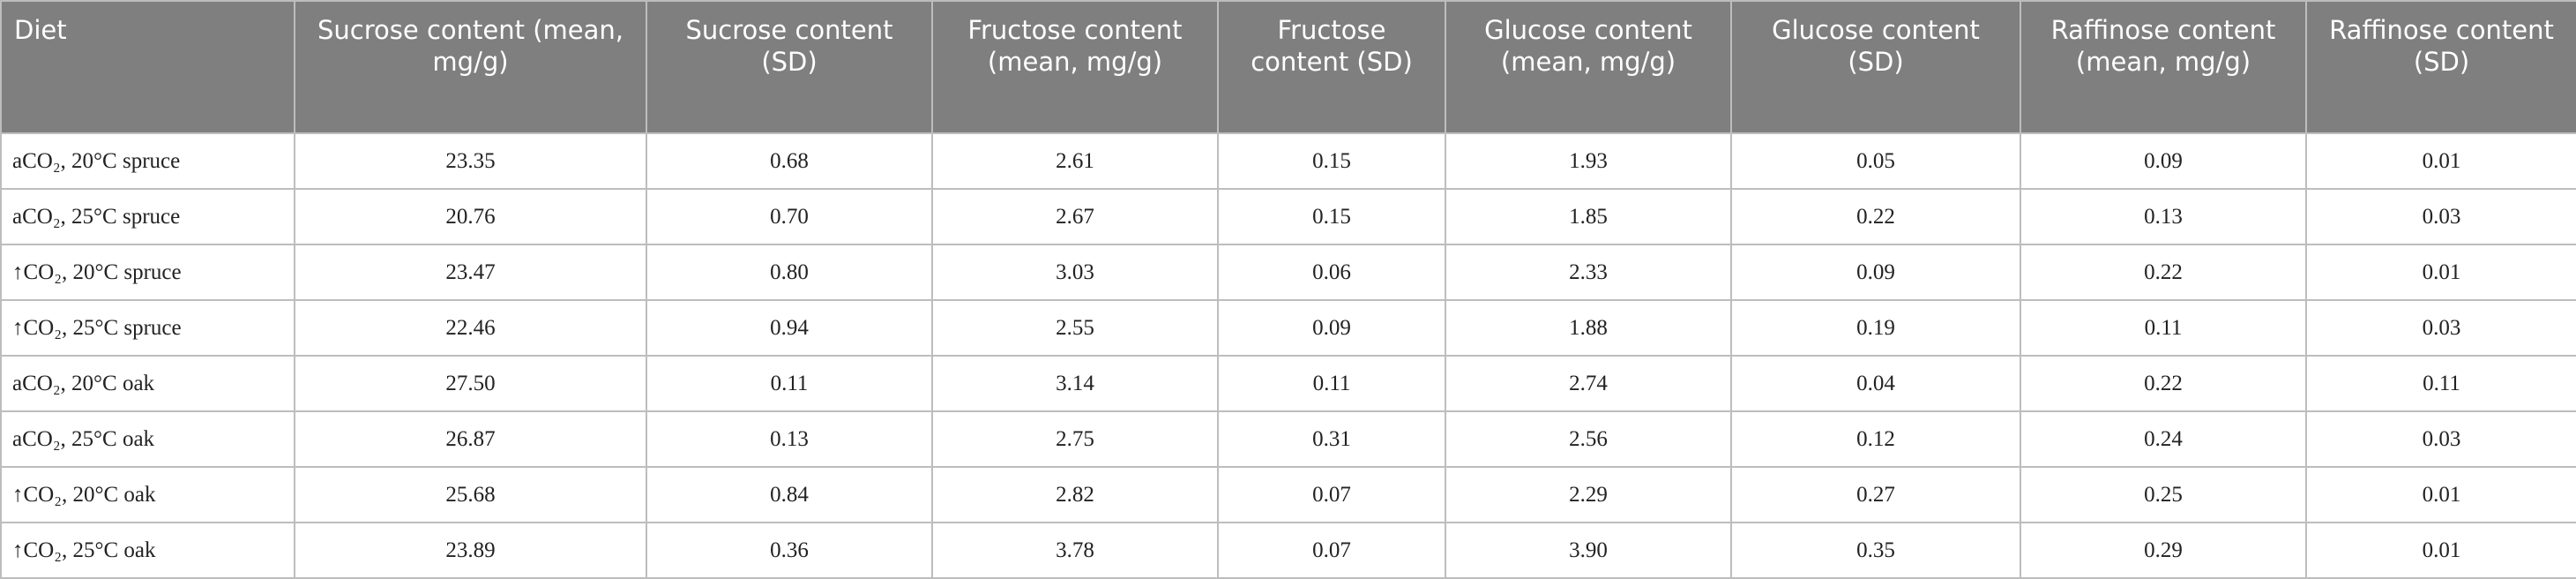  What do you see at coordinates (470, 272) in the screenshot?
I see `value-cell: 23.47` at bounding box center [470, 272].